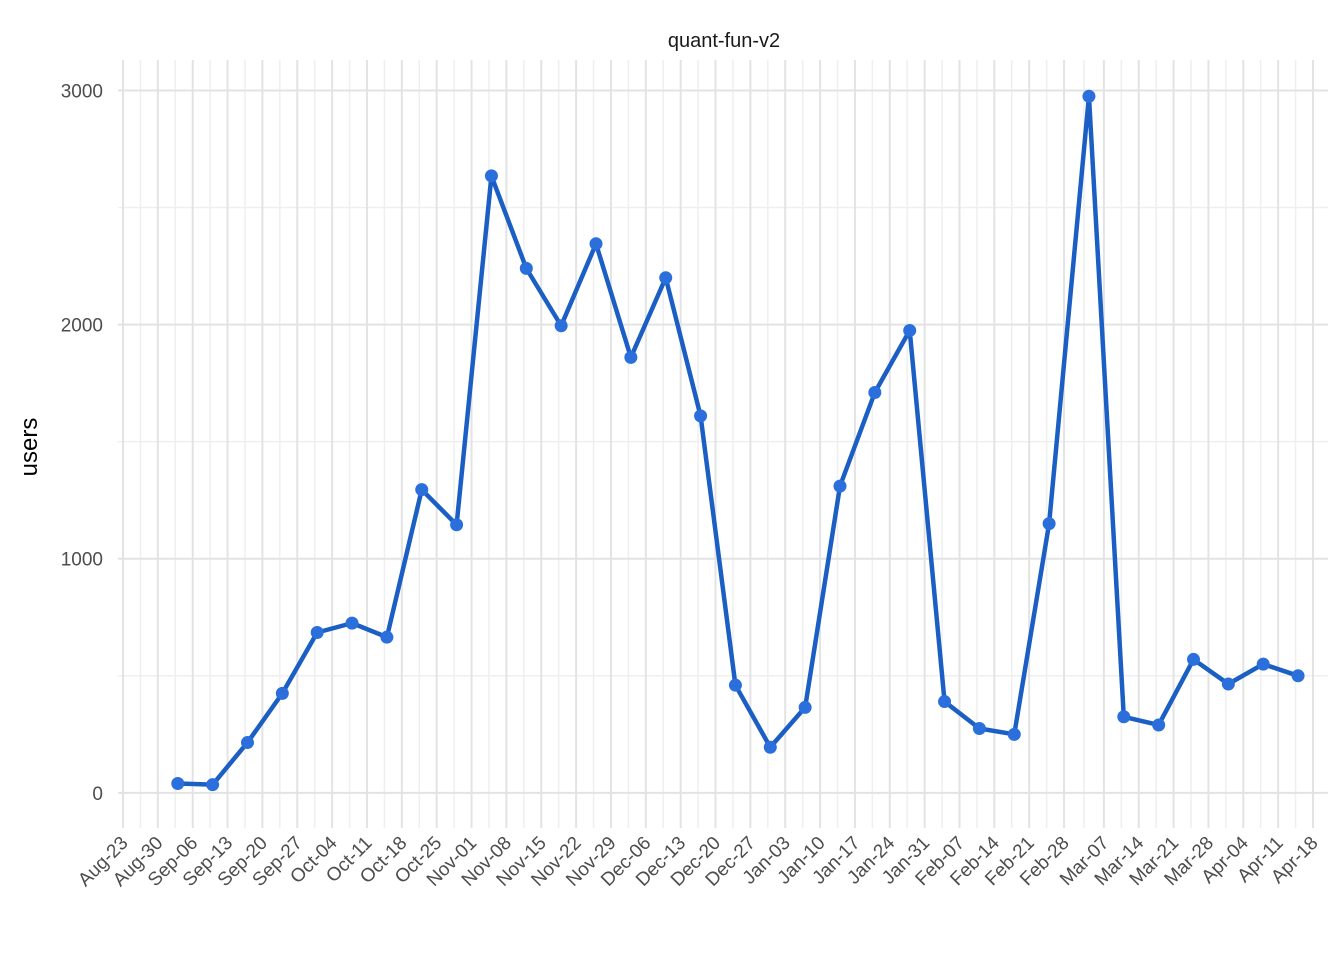 The width and height of the screenshot is (1344, 960). What do you see at coordinates (82, 91) in the screenshot?
I see `y-tick-label: 3000` at bounding box center [82, 91].